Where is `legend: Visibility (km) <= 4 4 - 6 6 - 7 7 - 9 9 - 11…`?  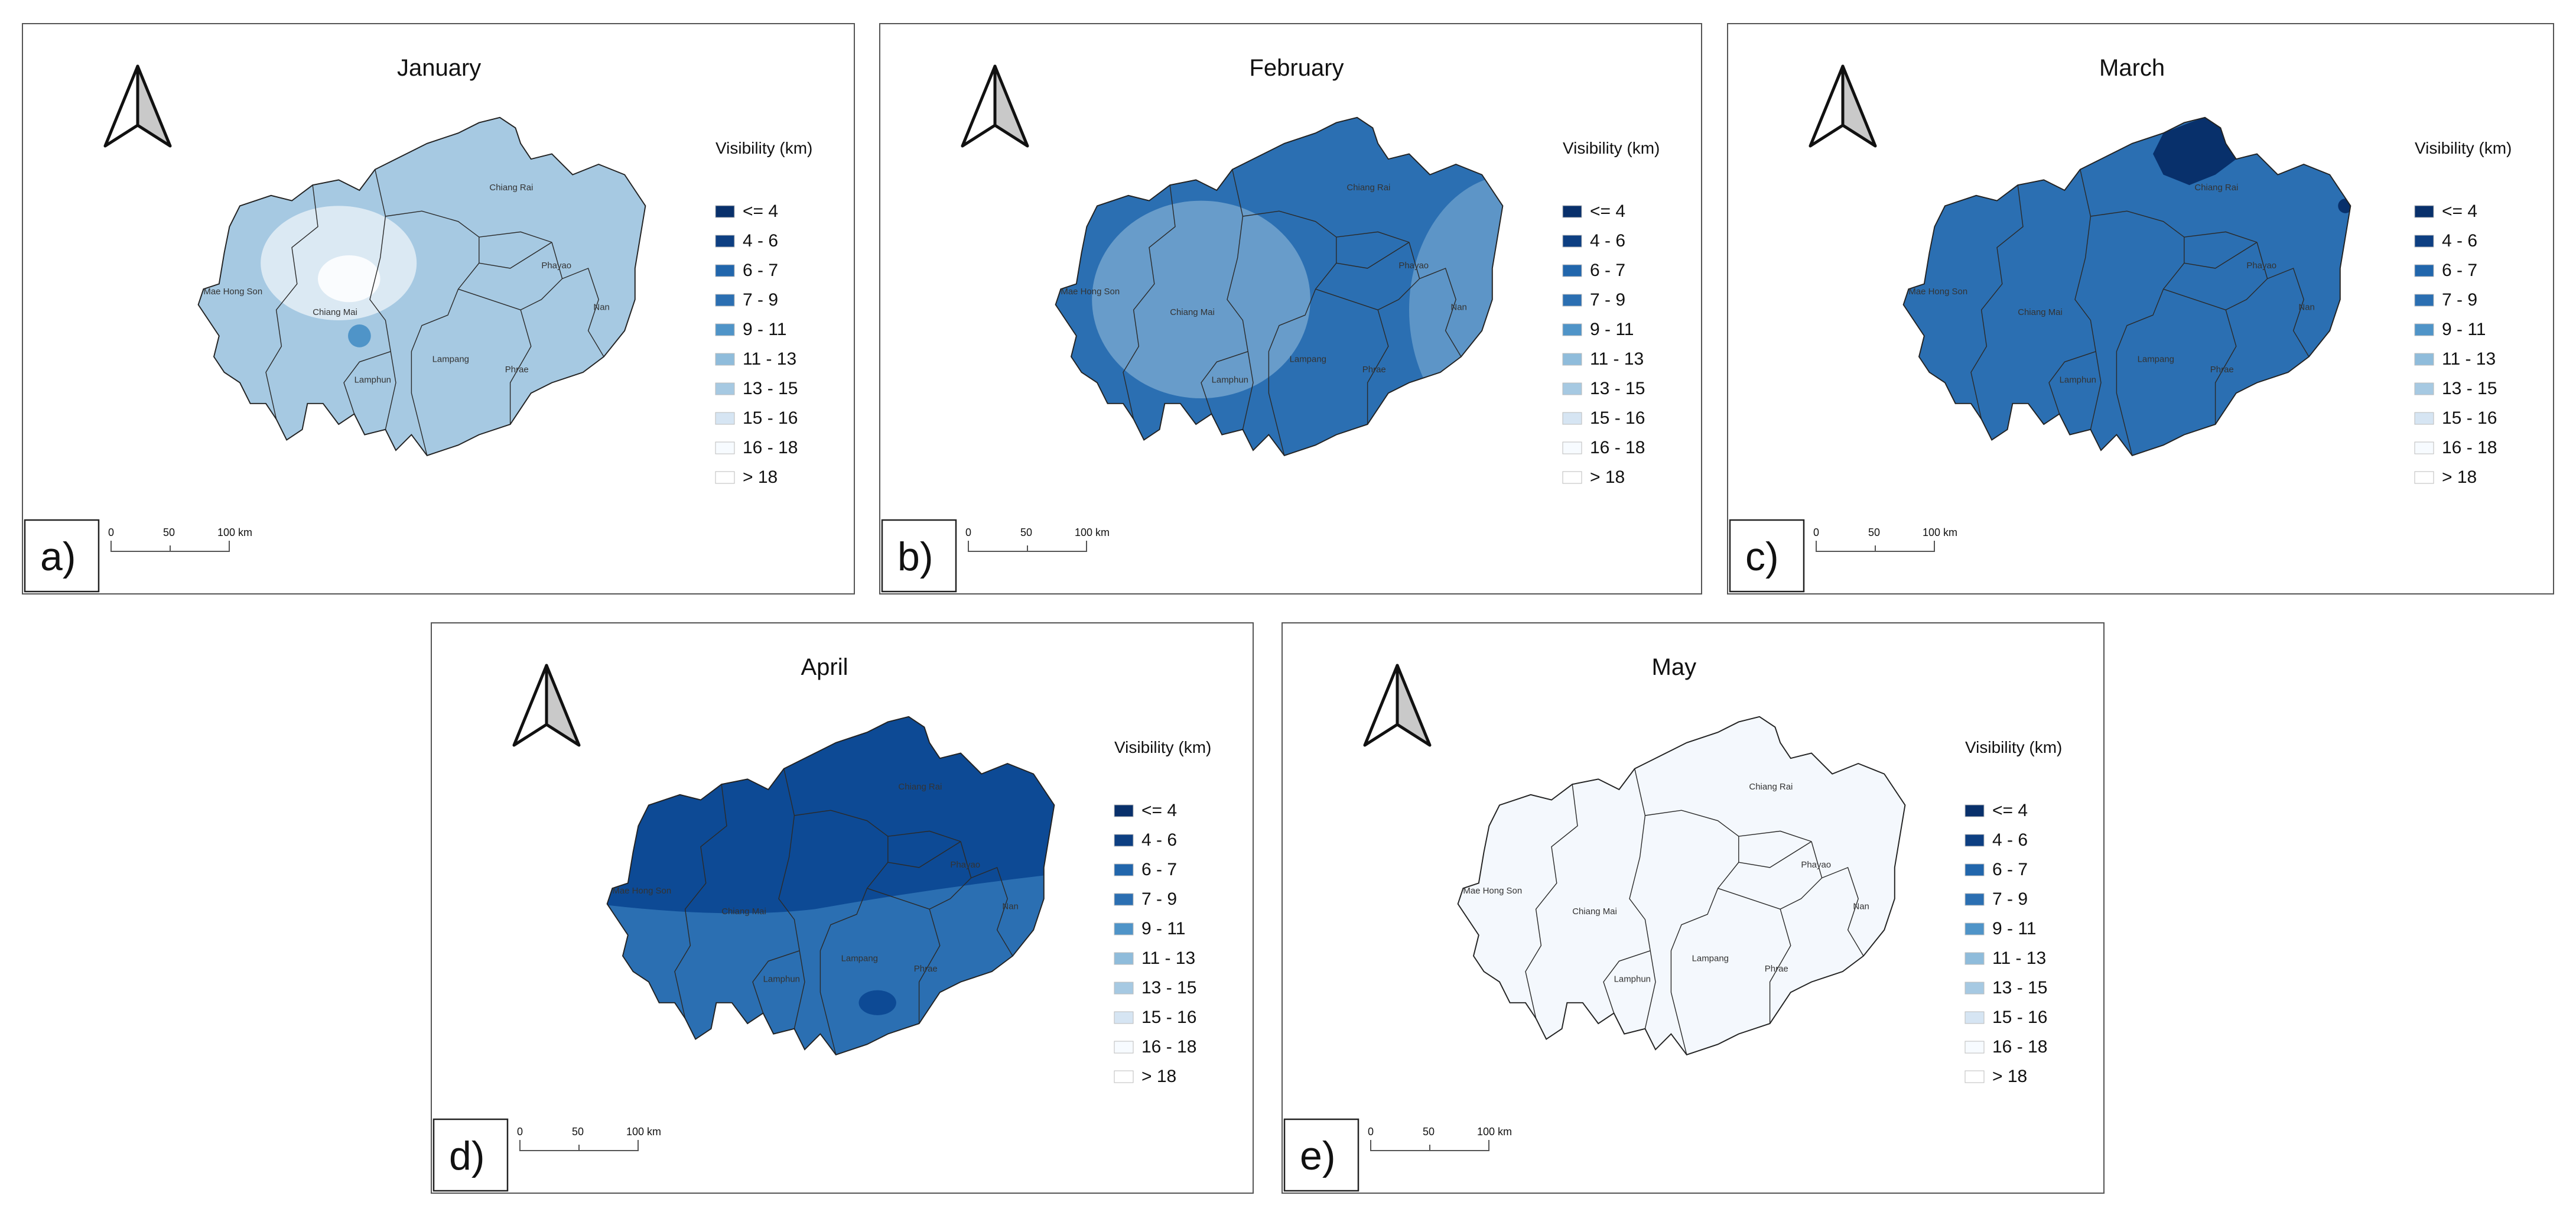
legend: Visibility (km) <= 4 4 - 6 6 - 7 7 - 9 9 - 11… is located at coordinates (1162, 912).